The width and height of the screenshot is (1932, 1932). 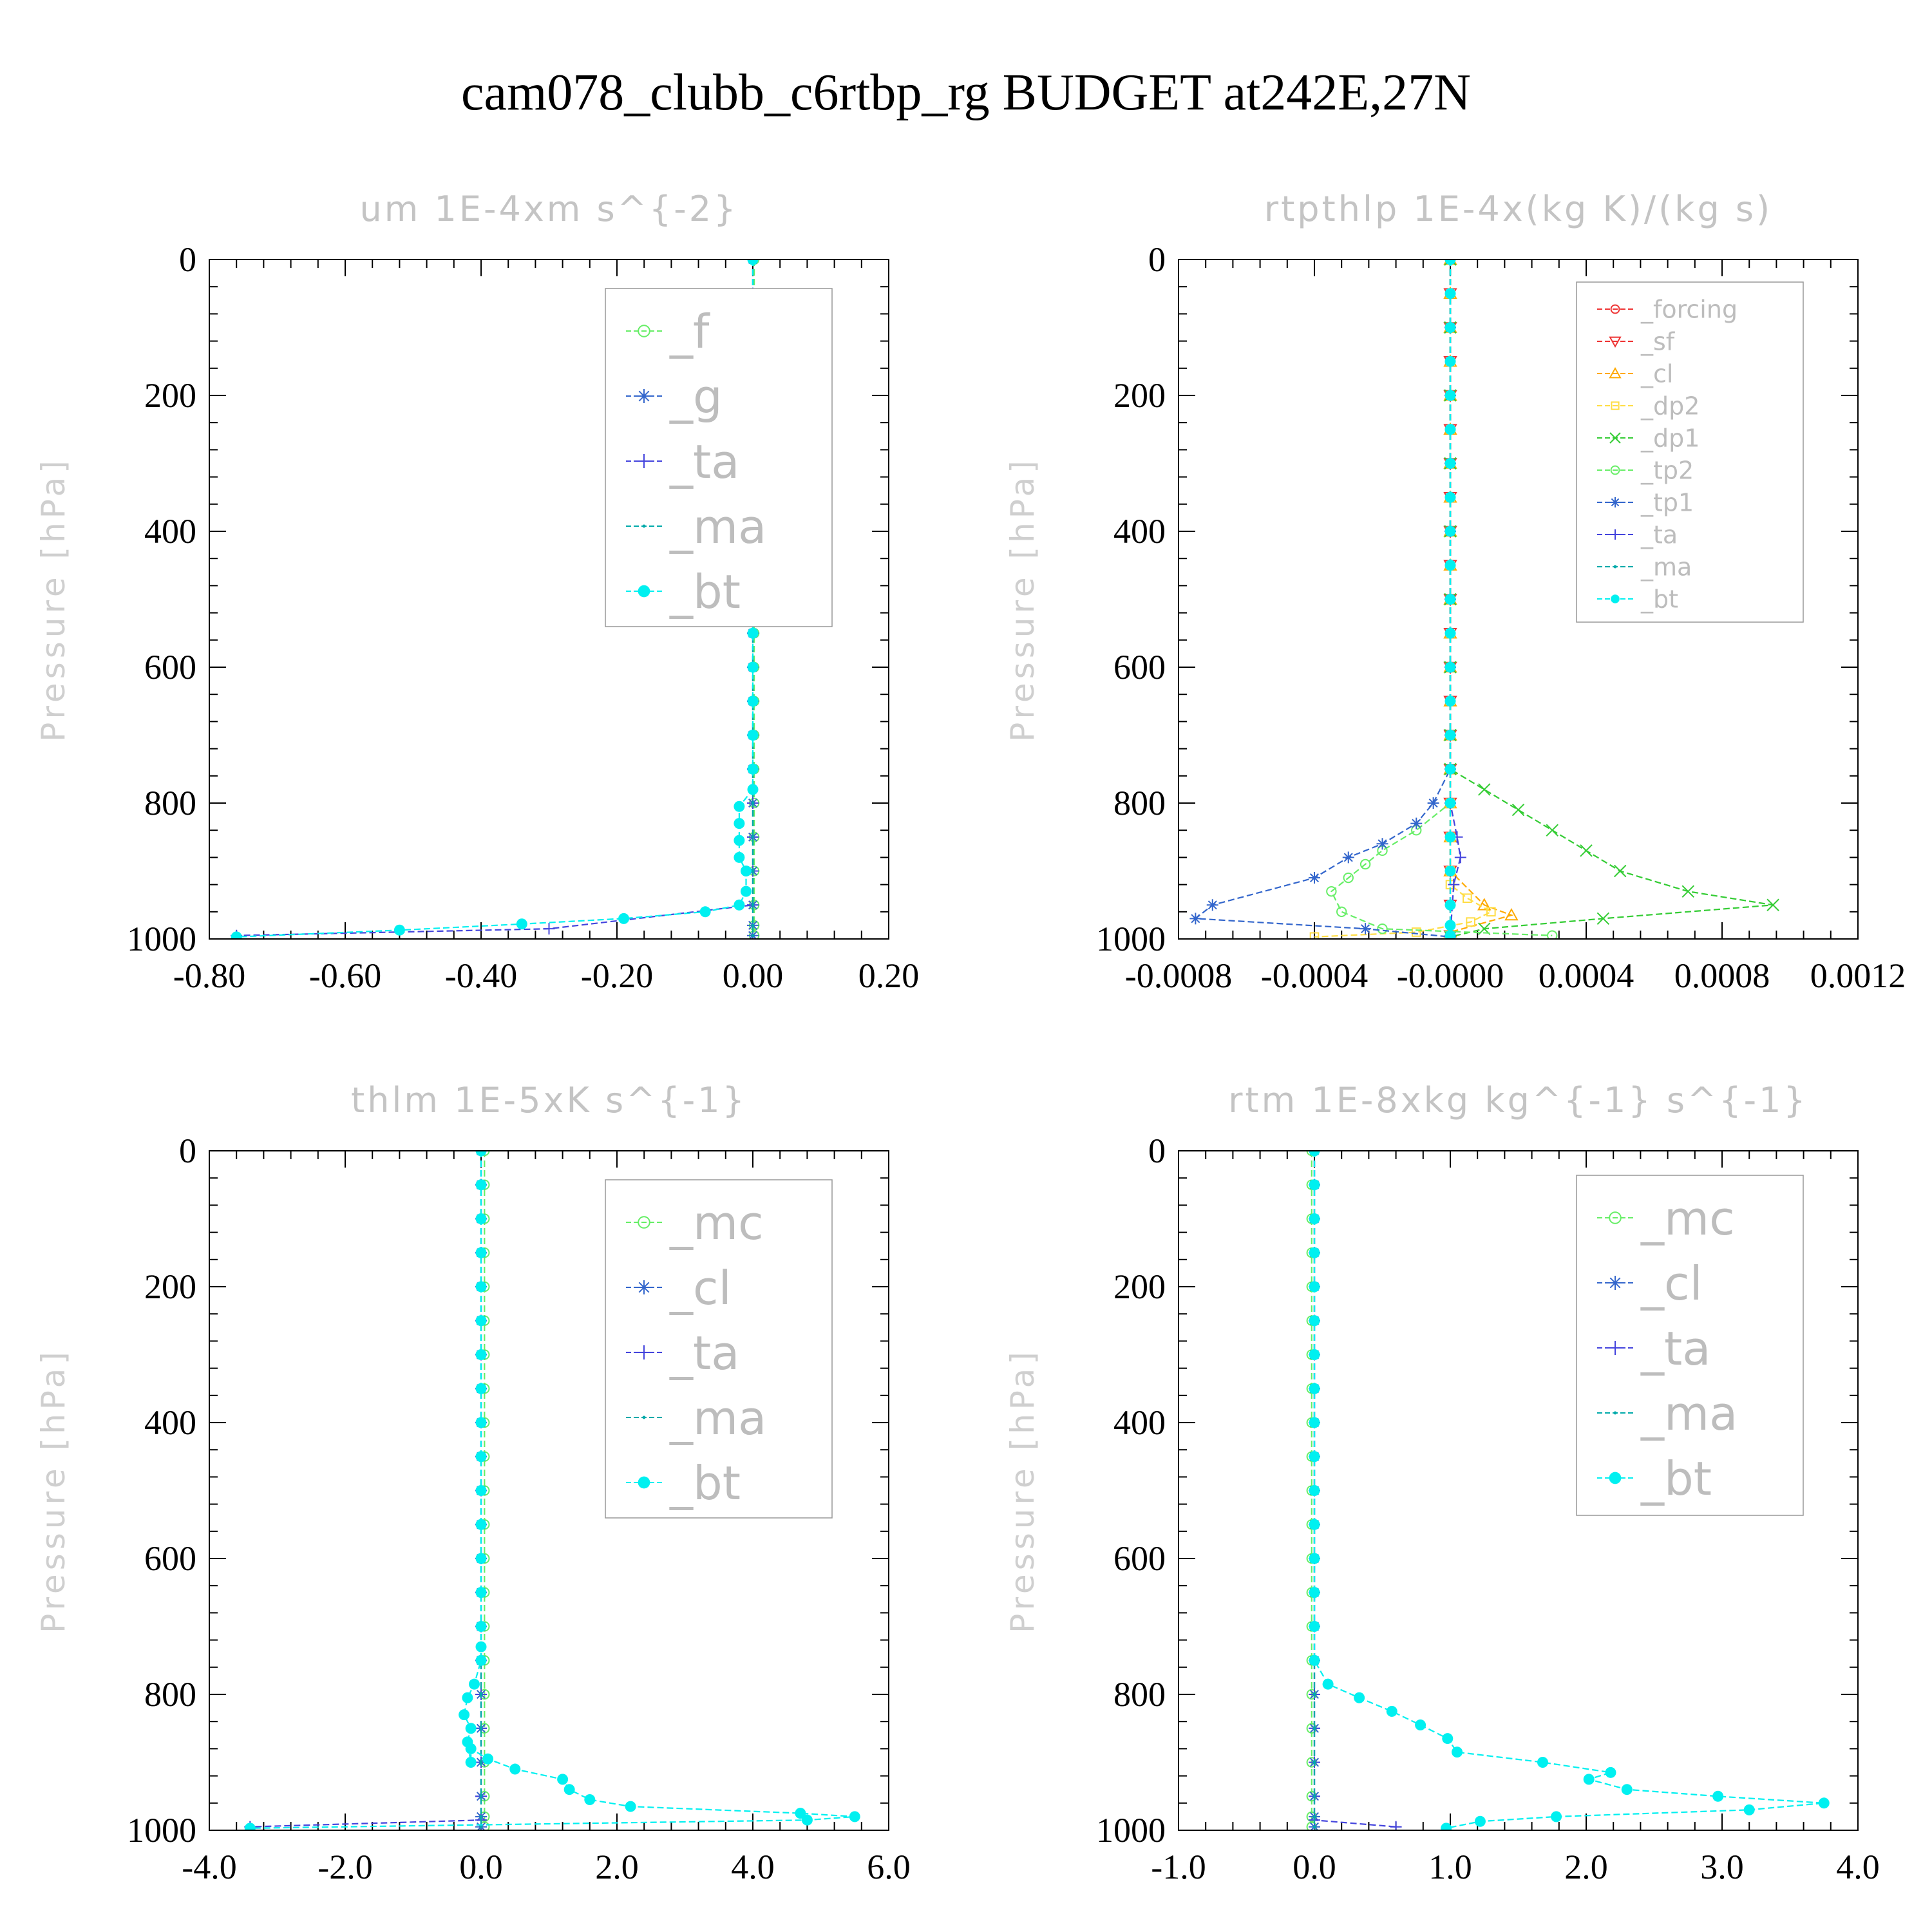 I want to click on series-ta, so click(x=1355, y=1490).